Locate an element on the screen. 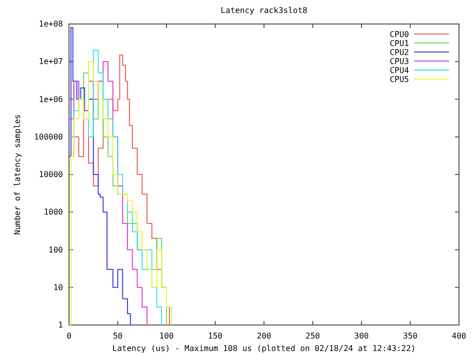 This screenshot has width=474, height=355. legend-label: CPU1 is located at coordinates (400, 43).